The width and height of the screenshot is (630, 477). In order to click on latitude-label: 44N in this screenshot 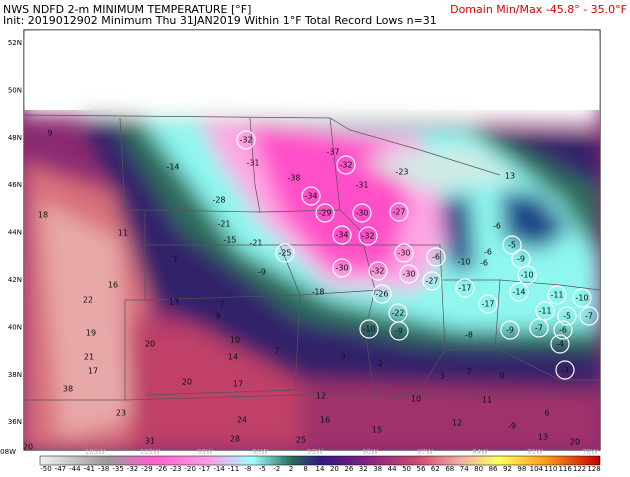, I will do `click(15, 233)`.